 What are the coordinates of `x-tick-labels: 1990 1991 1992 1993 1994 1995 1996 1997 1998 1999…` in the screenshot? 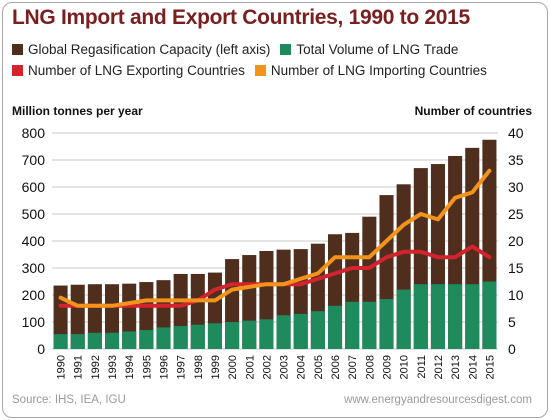 It's located at (276, 367).